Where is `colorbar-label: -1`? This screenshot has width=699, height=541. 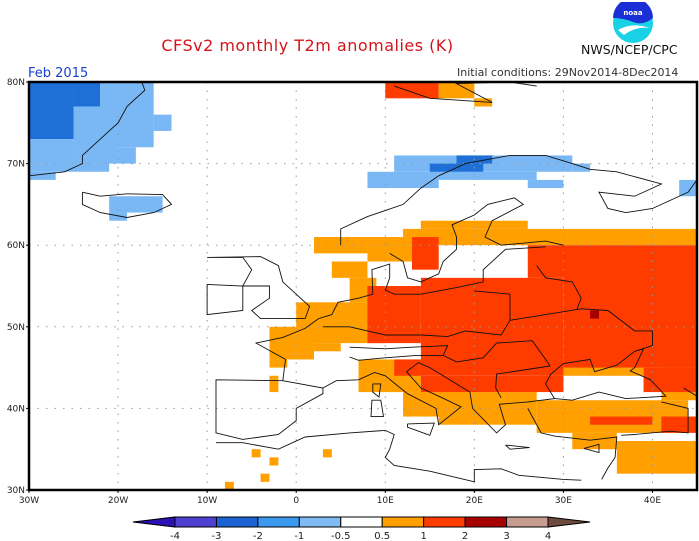 colorbar-label: -1 is located at coordinates (299, 536).